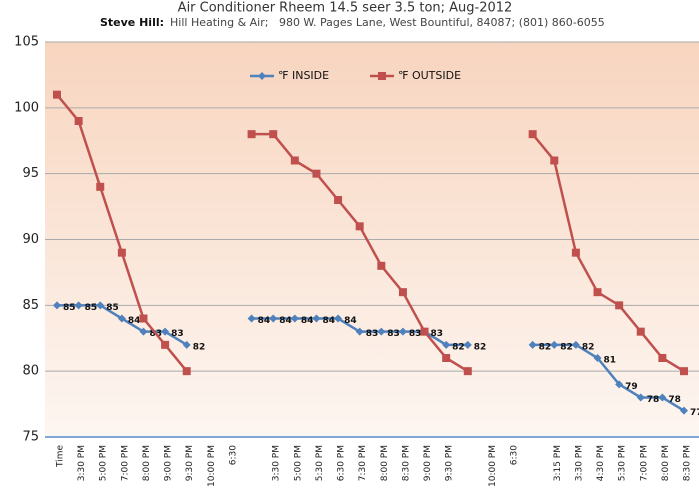 This screenshot has height=490, width=699. What do you see at coordinates (303, 75) in the screenshot?
I see `legend-label: ℉ INSIDE` at bounding box center [303, 75].